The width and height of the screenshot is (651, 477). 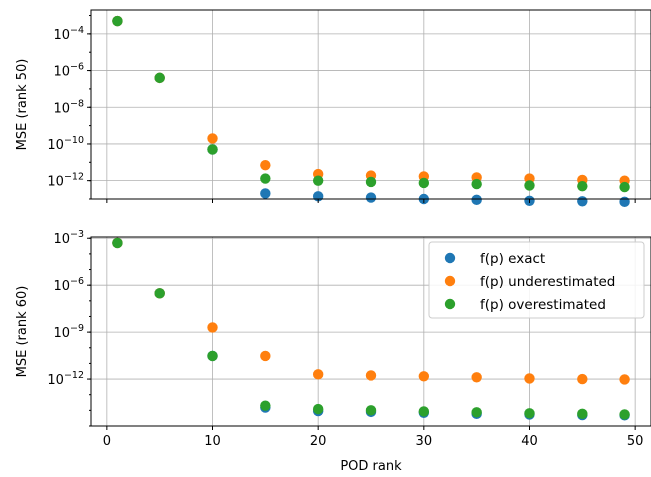 What do you see at coordinates (424, 441) in the screenshot?
I see `x-tick-label: 30` at bounding box center [424, 441].